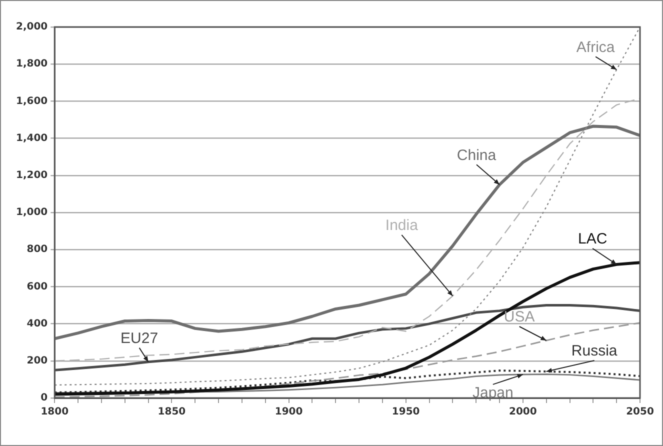  What do you see at coordinates (406, 412) in the screenshot?
I see `x-tick-label: 1950` at bounding box center [406, 412].